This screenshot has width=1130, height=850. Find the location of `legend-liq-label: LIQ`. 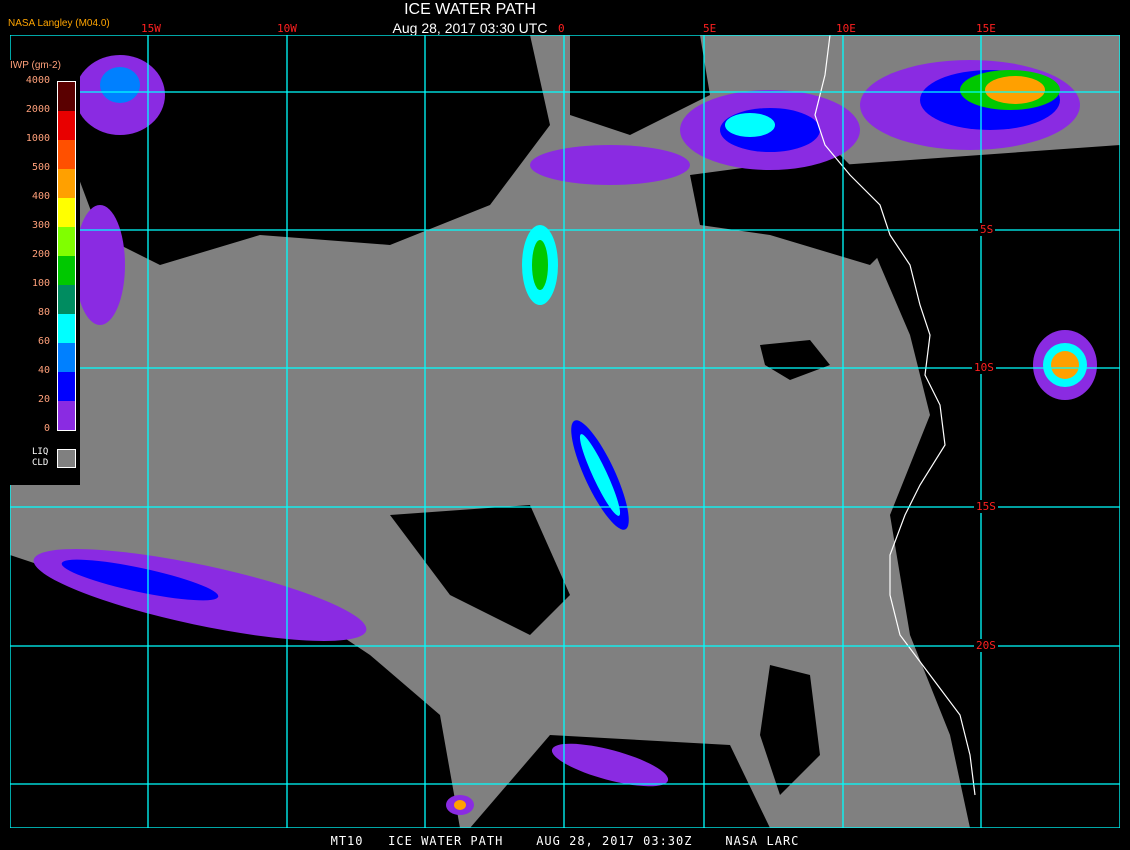

legend-liq-label: LIQ is located at coordinates (40, 452).